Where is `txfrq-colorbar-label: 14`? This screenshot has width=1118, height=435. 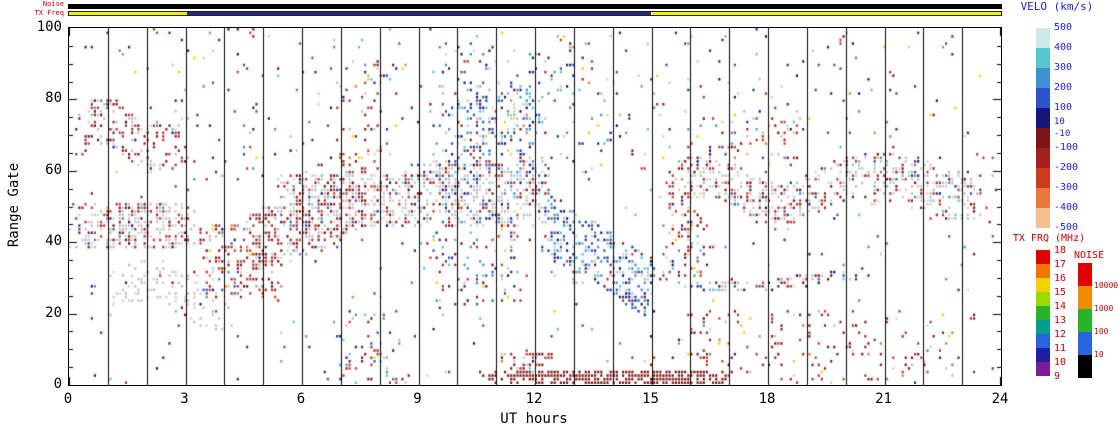 txfrq-colorbar-label: 14 is located at coordinates (1060, 306).